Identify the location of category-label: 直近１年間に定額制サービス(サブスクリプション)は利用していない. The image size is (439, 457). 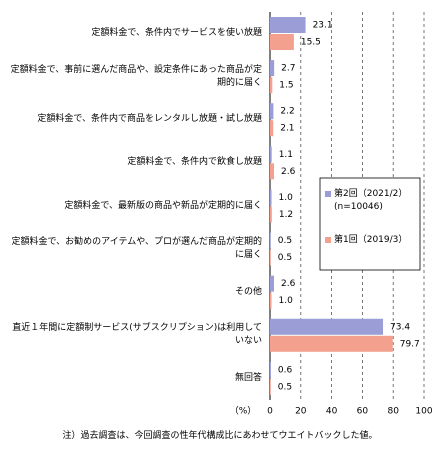
(137, 335).